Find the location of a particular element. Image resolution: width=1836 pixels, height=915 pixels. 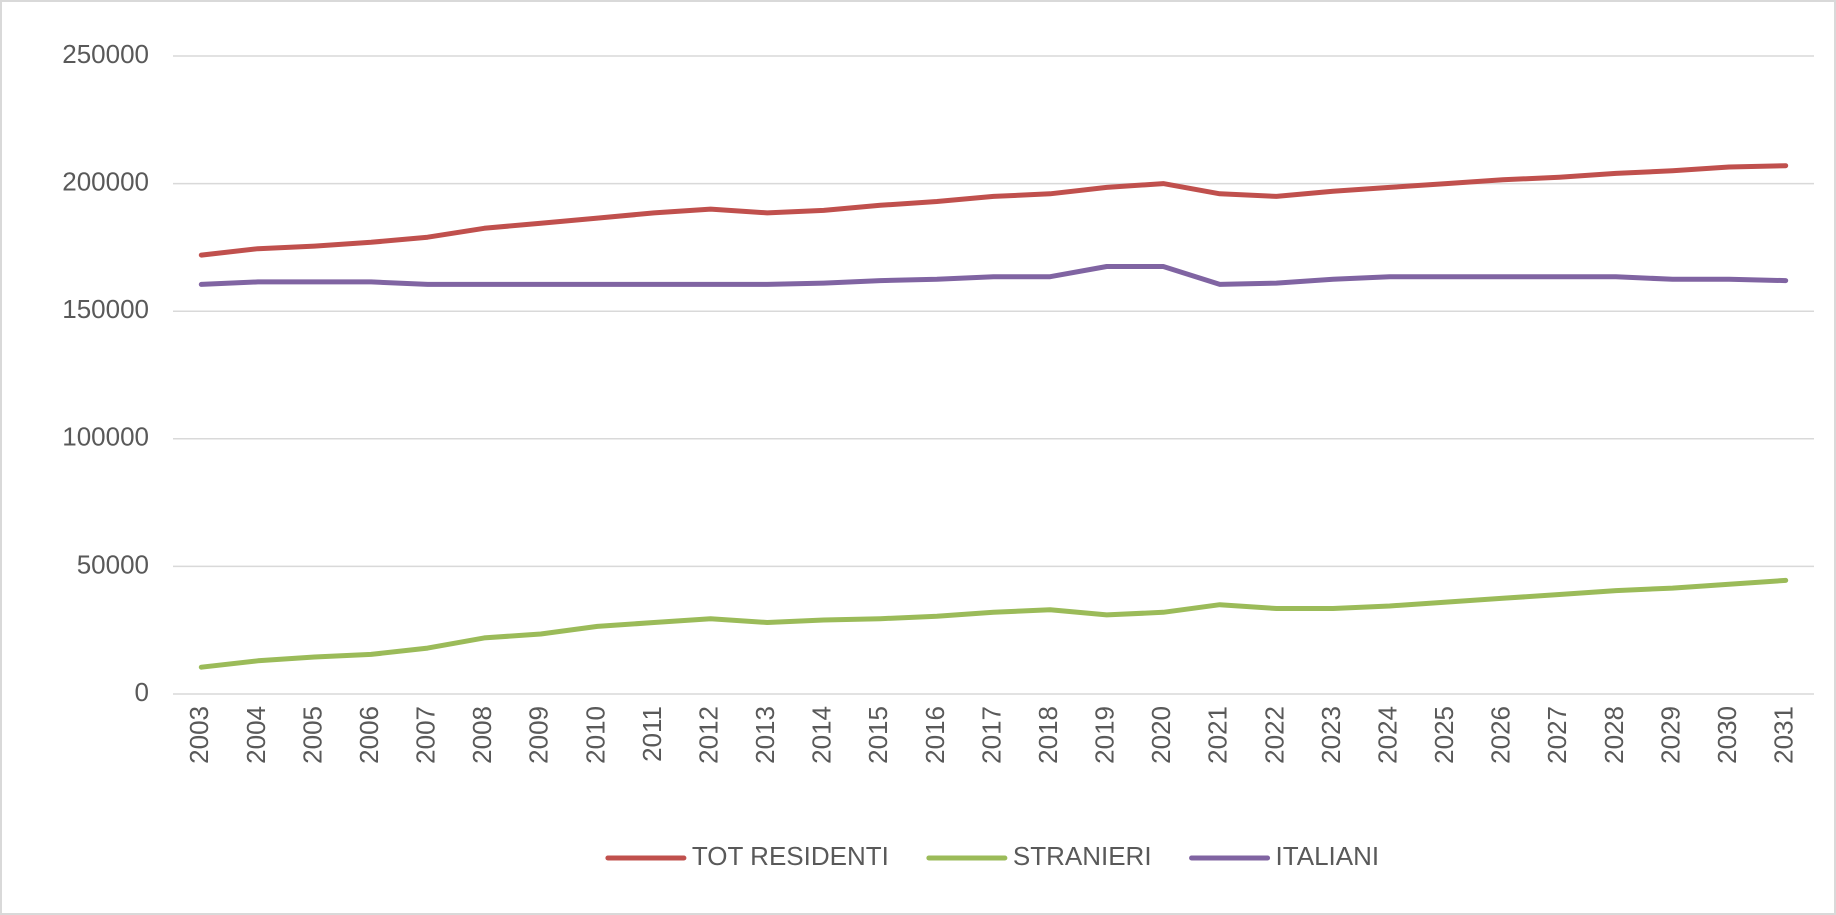

x-tick-label: 2019 is located at coordinates (1105, 735).